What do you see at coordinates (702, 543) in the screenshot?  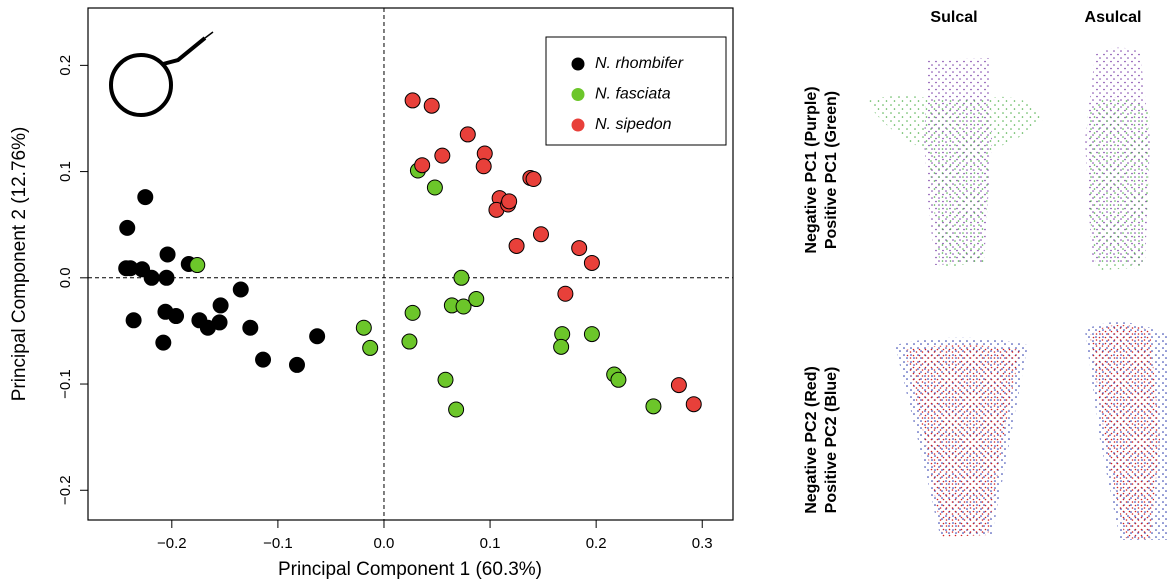 I see `x-tick-label: 0.3` at bounding box center [702, 543].